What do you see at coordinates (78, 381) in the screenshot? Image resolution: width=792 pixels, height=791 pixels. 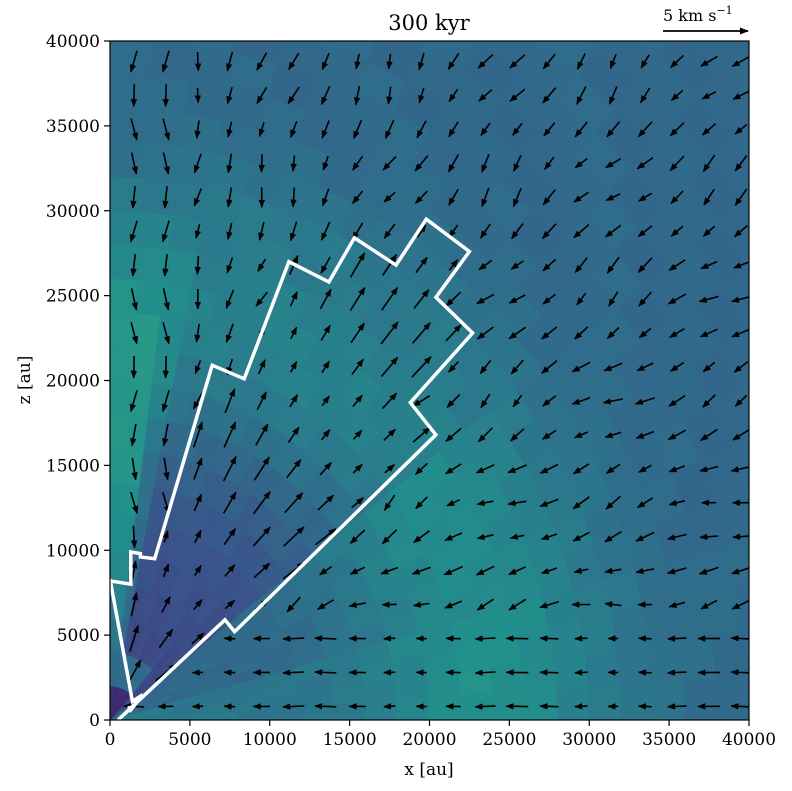 I see `y-axis: 0 5000 10000 15000 20000 25000 30000 35000 40000` at bounding box center [78, 381].